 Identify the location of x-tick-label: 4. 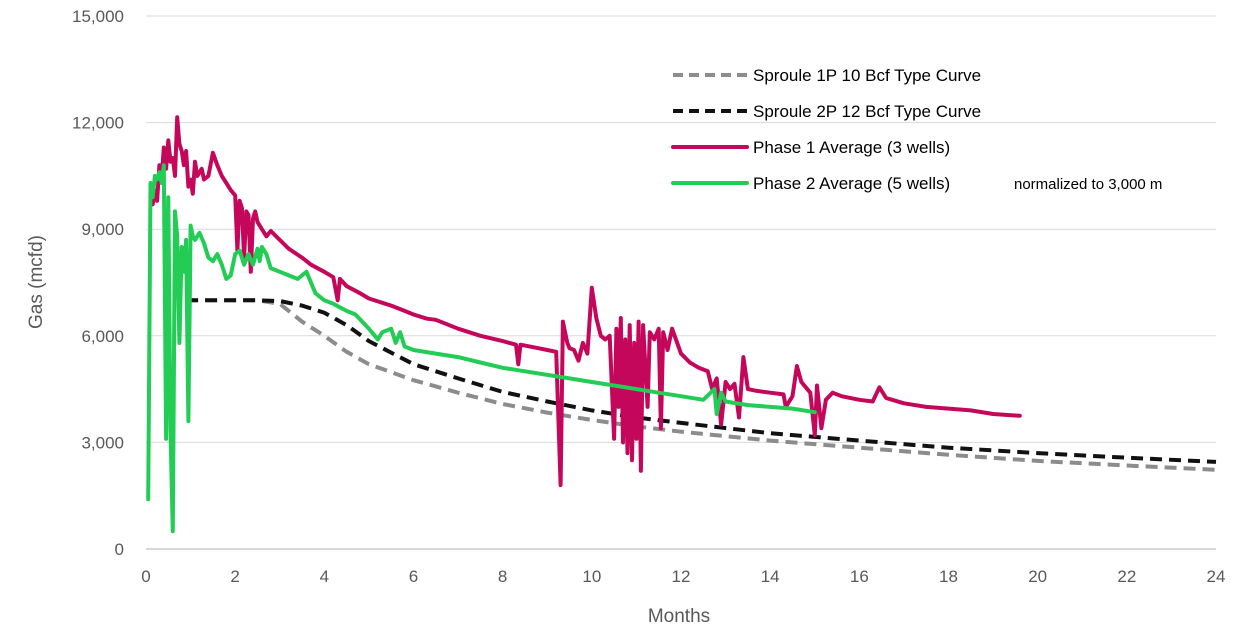
(324, 576).